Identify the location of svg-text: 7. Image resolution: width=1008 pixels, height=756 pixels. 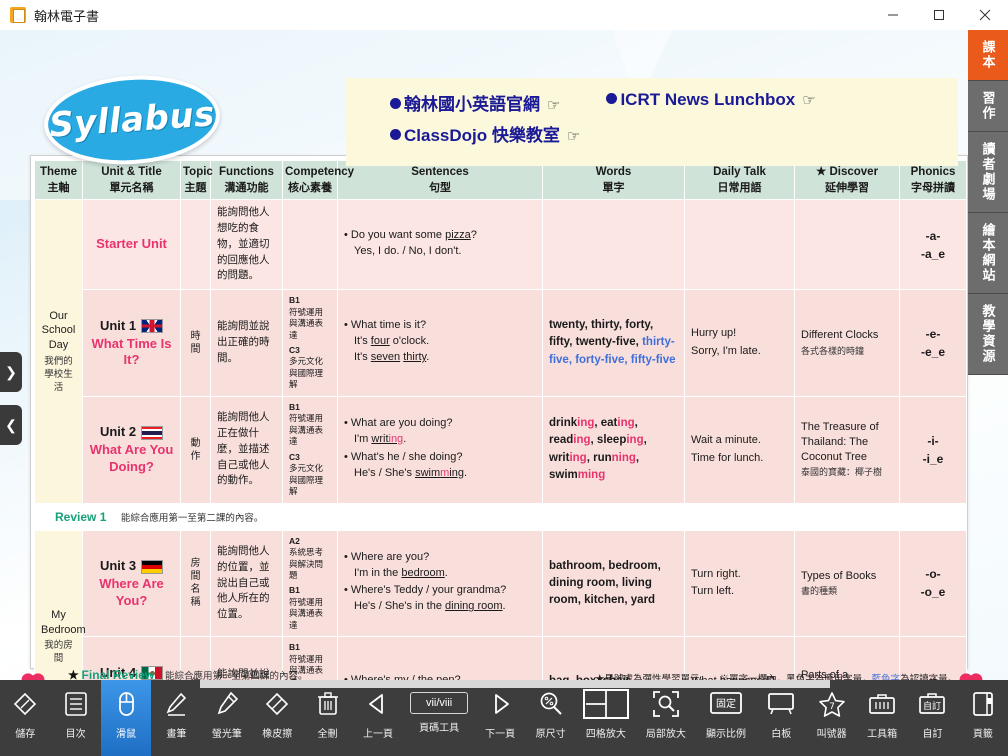
(832, 707).